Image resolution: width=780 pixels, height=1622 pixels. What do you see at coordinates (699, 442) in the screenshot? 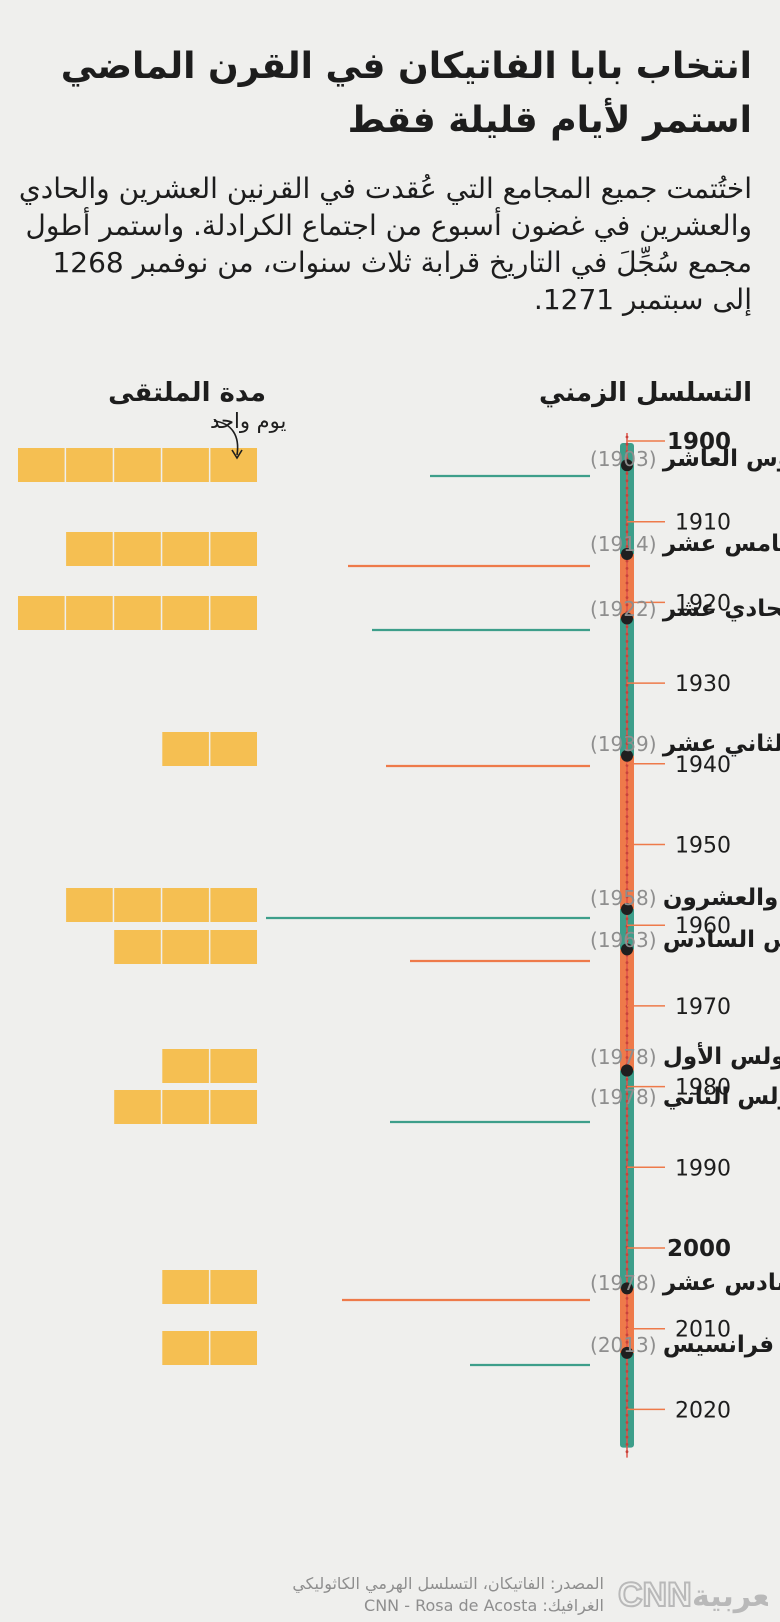
I see `axis-label-1900: 1900` at bounding box center [699, 442].